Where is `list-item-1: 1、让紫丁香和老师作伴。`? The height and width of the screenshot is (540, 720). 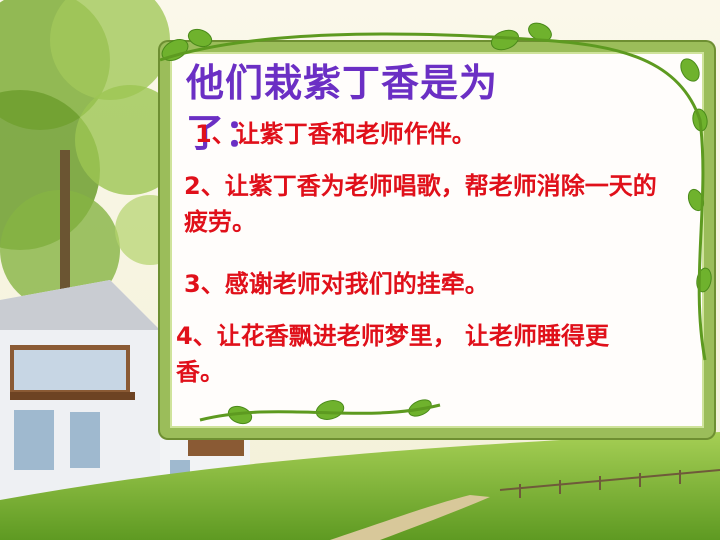
list-item-1: 1、让紫丁香和老师作伴。 is located at coordinates (335, 134).